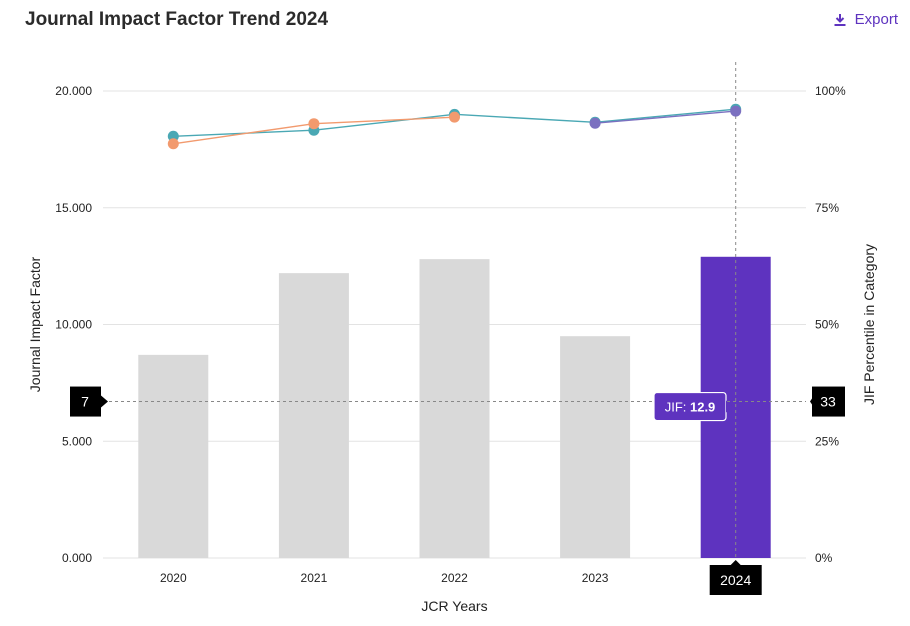 Image resolution: width=910 pixels, height=626 pixels. I want to click on jif-bar-2021, so click(313, 415).